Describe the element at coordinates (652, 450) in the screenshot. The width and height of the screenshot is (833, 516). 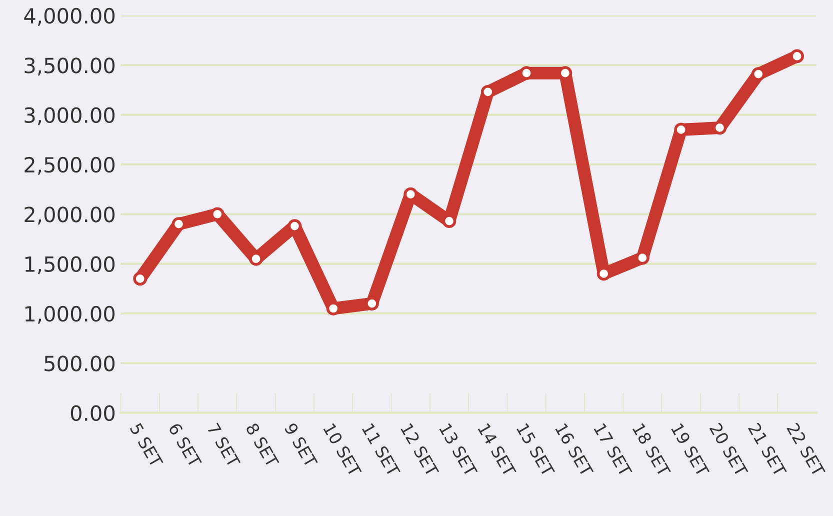
I see `x-tick-label: 18 SET` at that location.